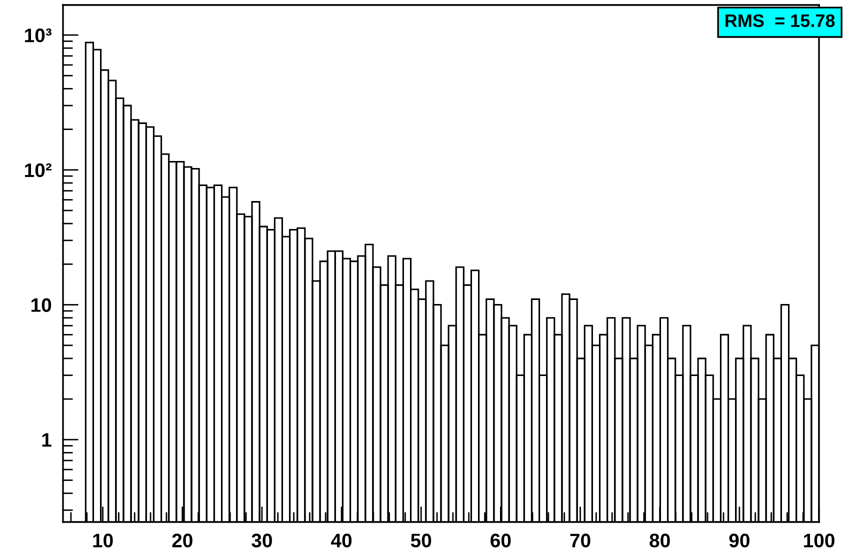  Describe the element at coordinates (262, 541) in the screenshot. I see `x-tick-label: 30` at that location.